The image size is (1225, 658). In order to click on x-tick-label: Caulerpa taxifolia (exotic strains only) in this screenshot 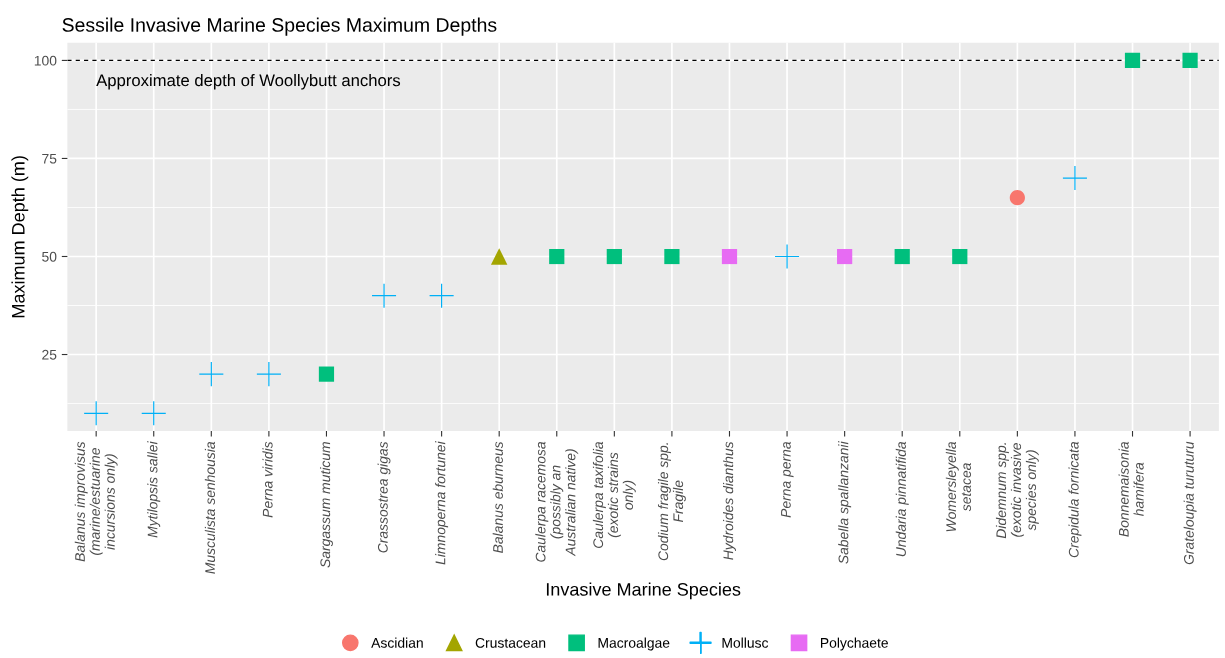, I will do `click(614, 494)`.